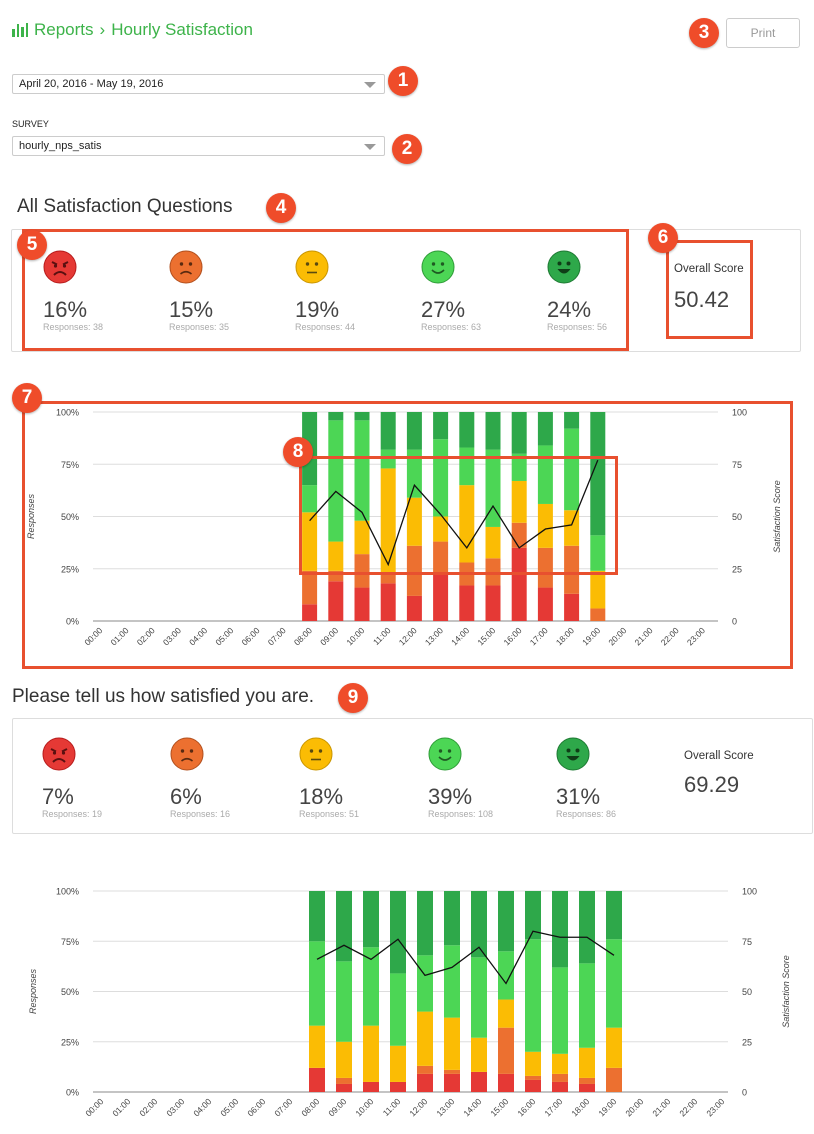 The height and width of the screenshot is (1134, 814). I want to click on page-title: Hourly Satisfaction, so click(182, 29).